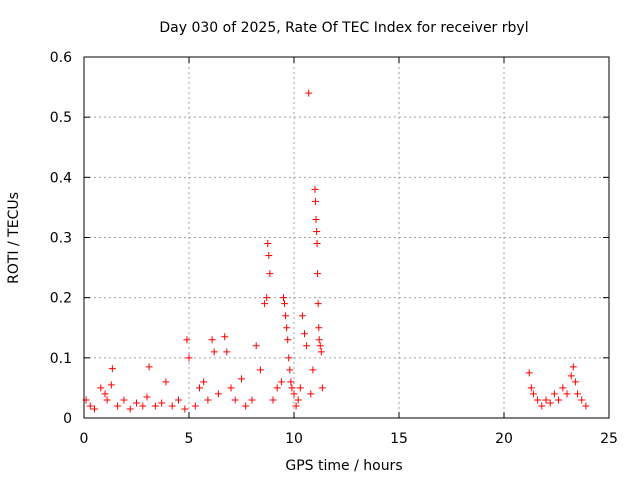  What do you see at coordinates (61, 118) in the screenshot?
I see `y-tick-label: 0.5` at bounding box center [61, 118].